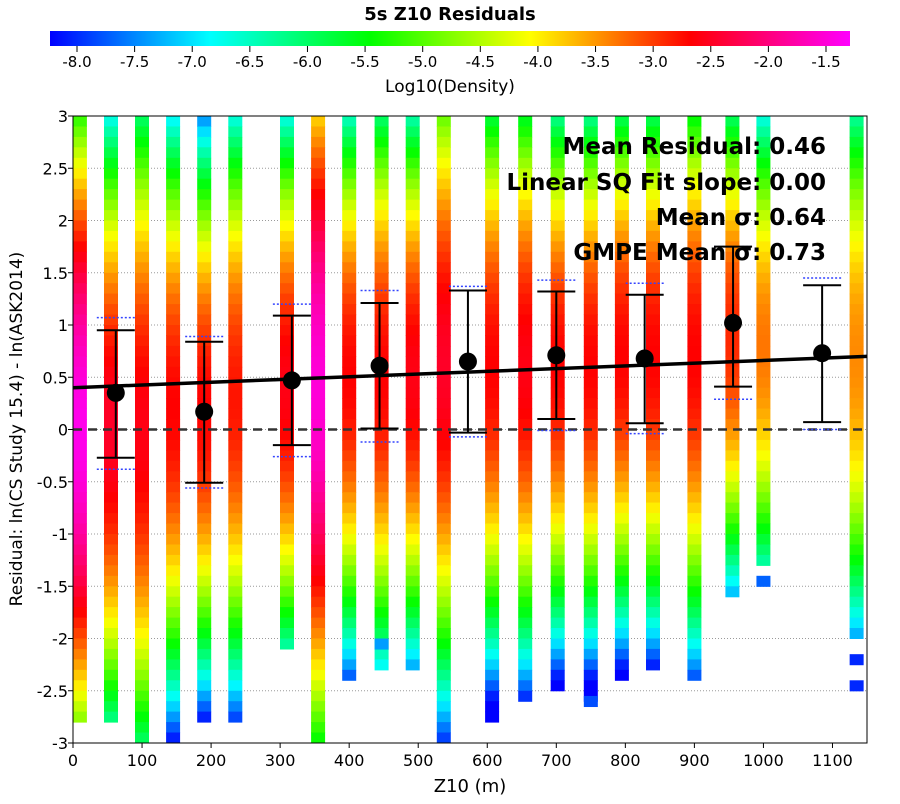 Image resolution: width=900 pixels, height=804 pixels. I want to click on x-tick-label: 600, so click(487, 760).